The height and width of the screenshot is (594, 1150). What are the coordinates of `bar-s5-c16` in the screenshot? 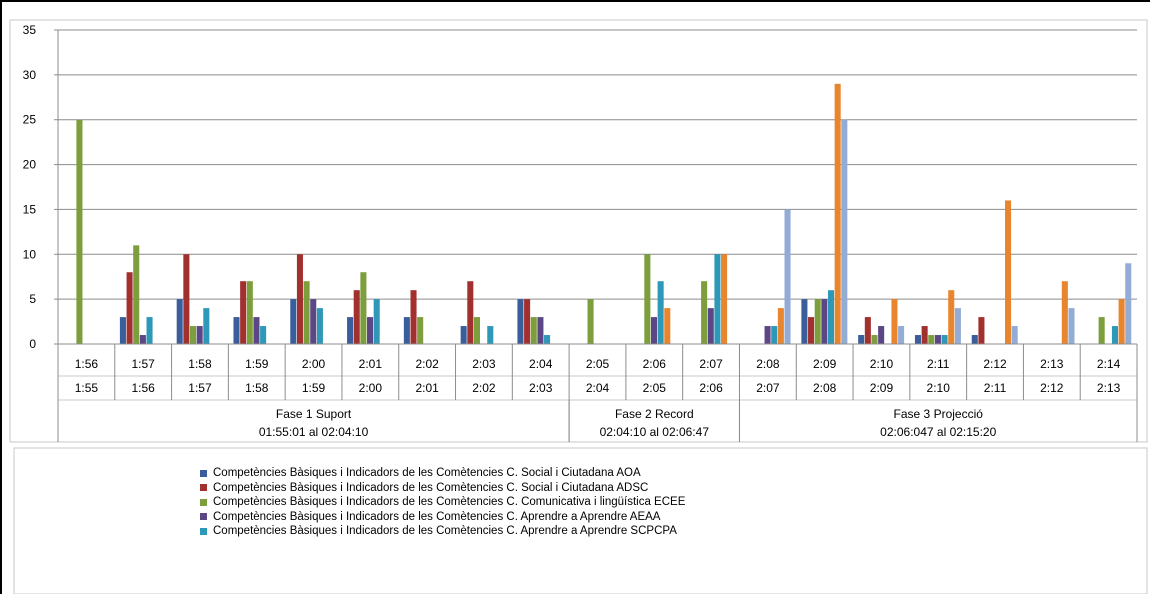 It's located at (1008, 272).